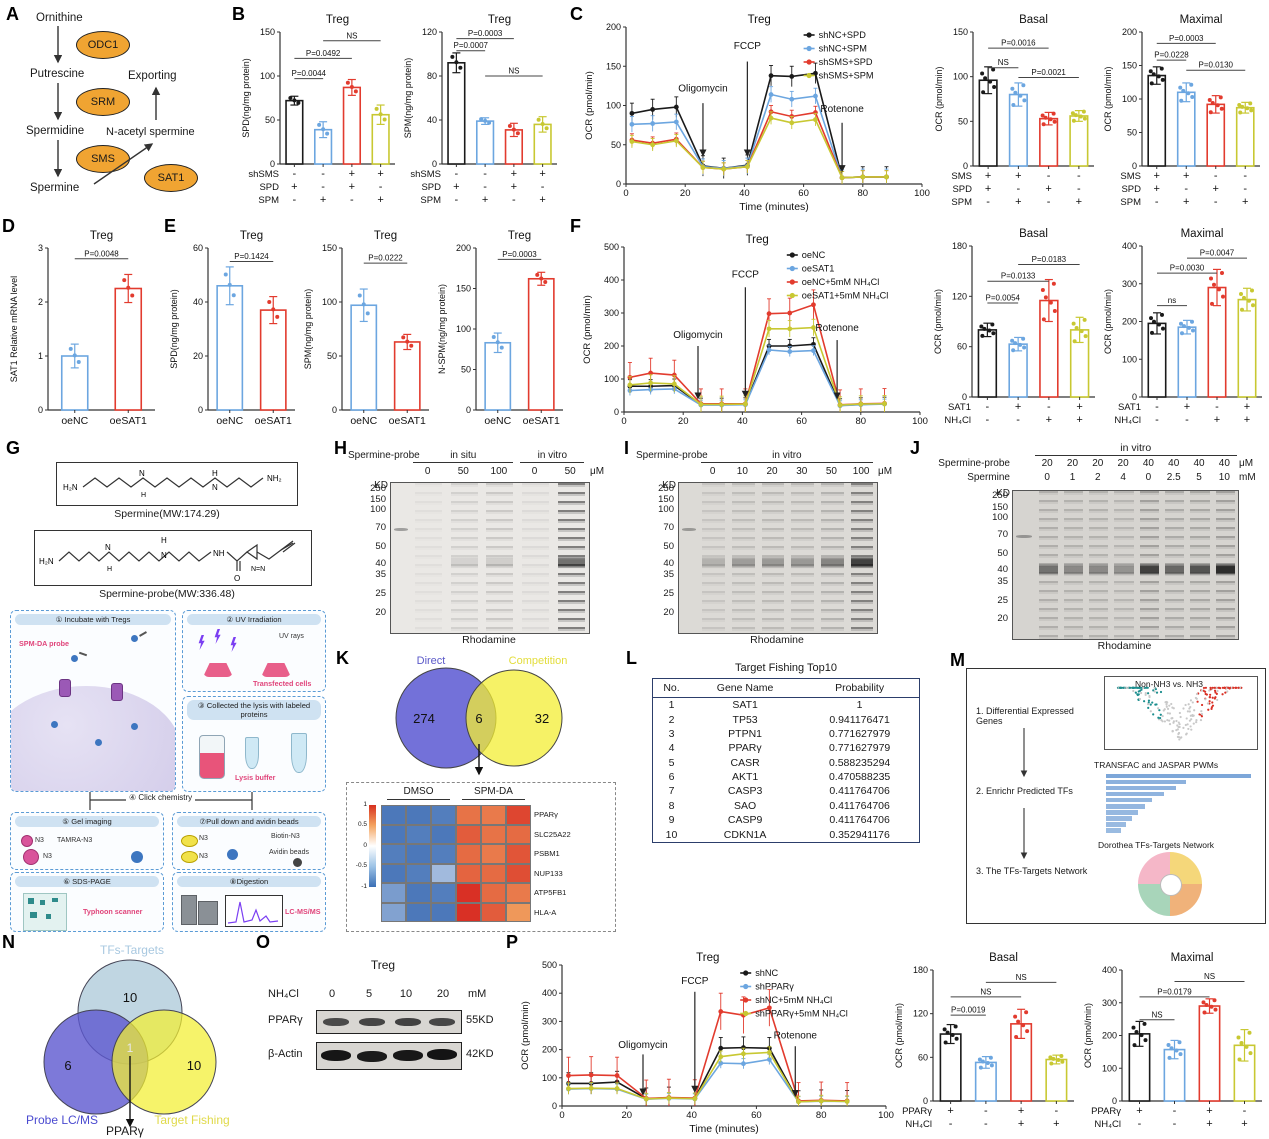 The height and width of the screenshot is (1139, 1269). I want to click on svg-text: N, so click(164, 555).